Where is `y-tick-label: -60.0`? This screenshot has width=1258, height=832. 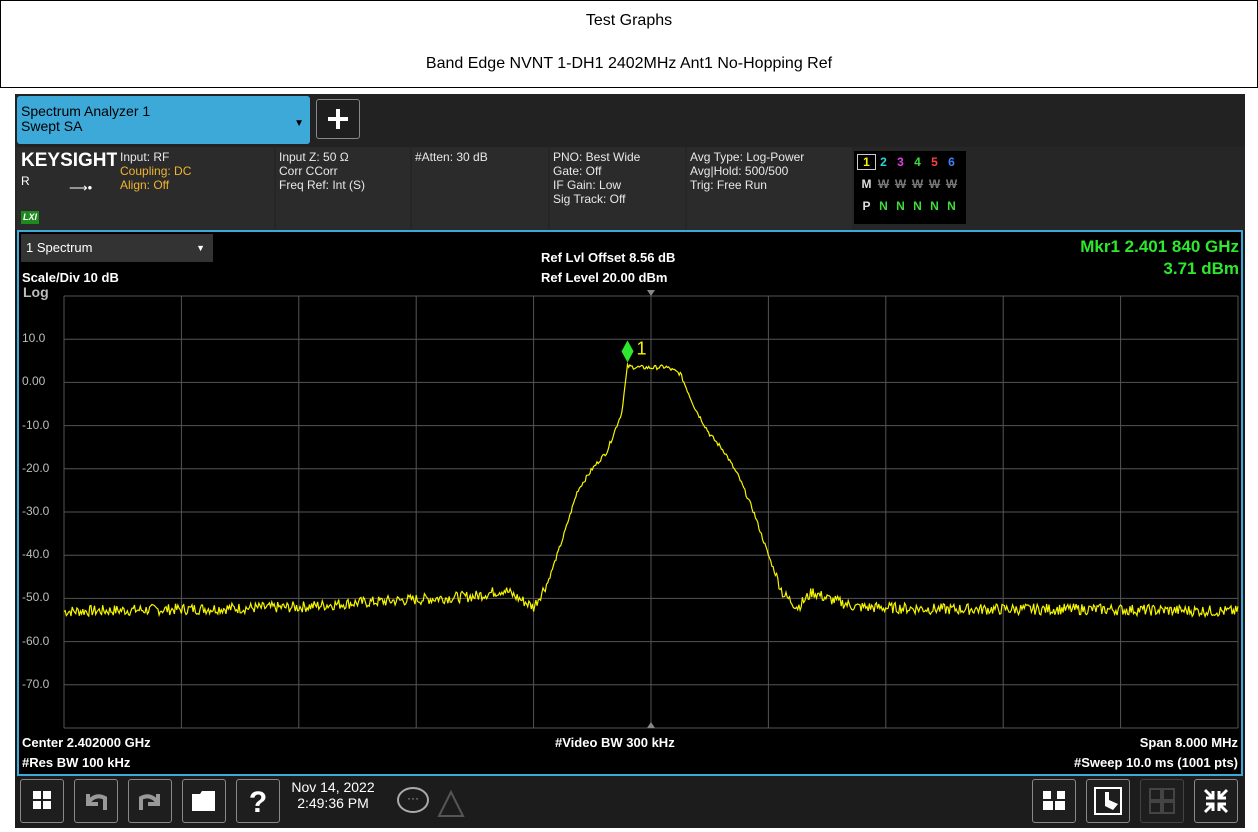
y-tick-label: -60.0 is located at coordinates (36, 640).